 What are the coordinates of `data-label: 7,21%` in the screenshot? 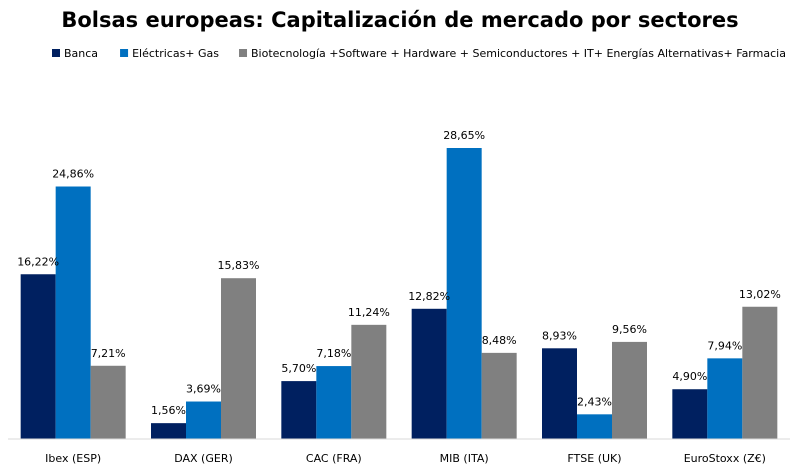 It's located at (108, 353).